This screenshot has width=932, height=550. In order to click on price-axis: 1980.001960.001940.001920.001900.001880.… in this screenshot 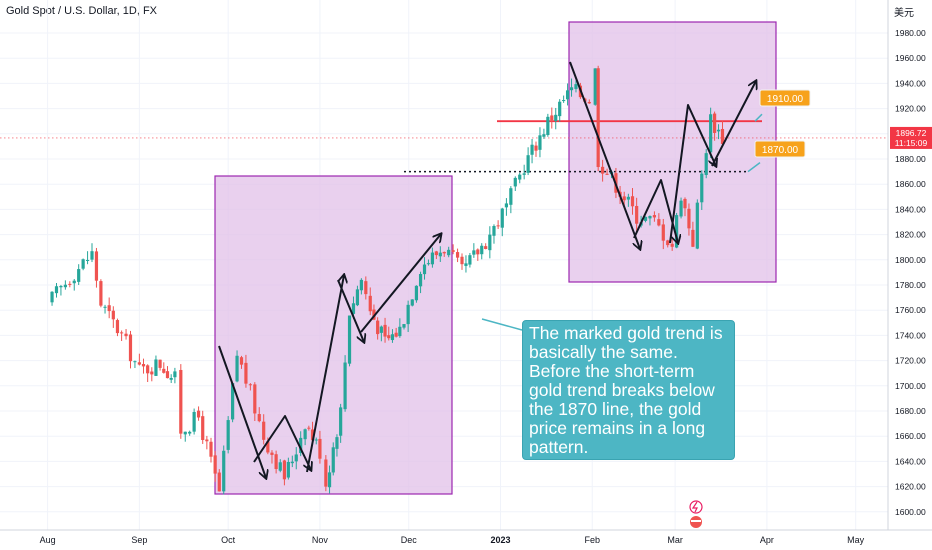, I will do `click(909, 265)`.